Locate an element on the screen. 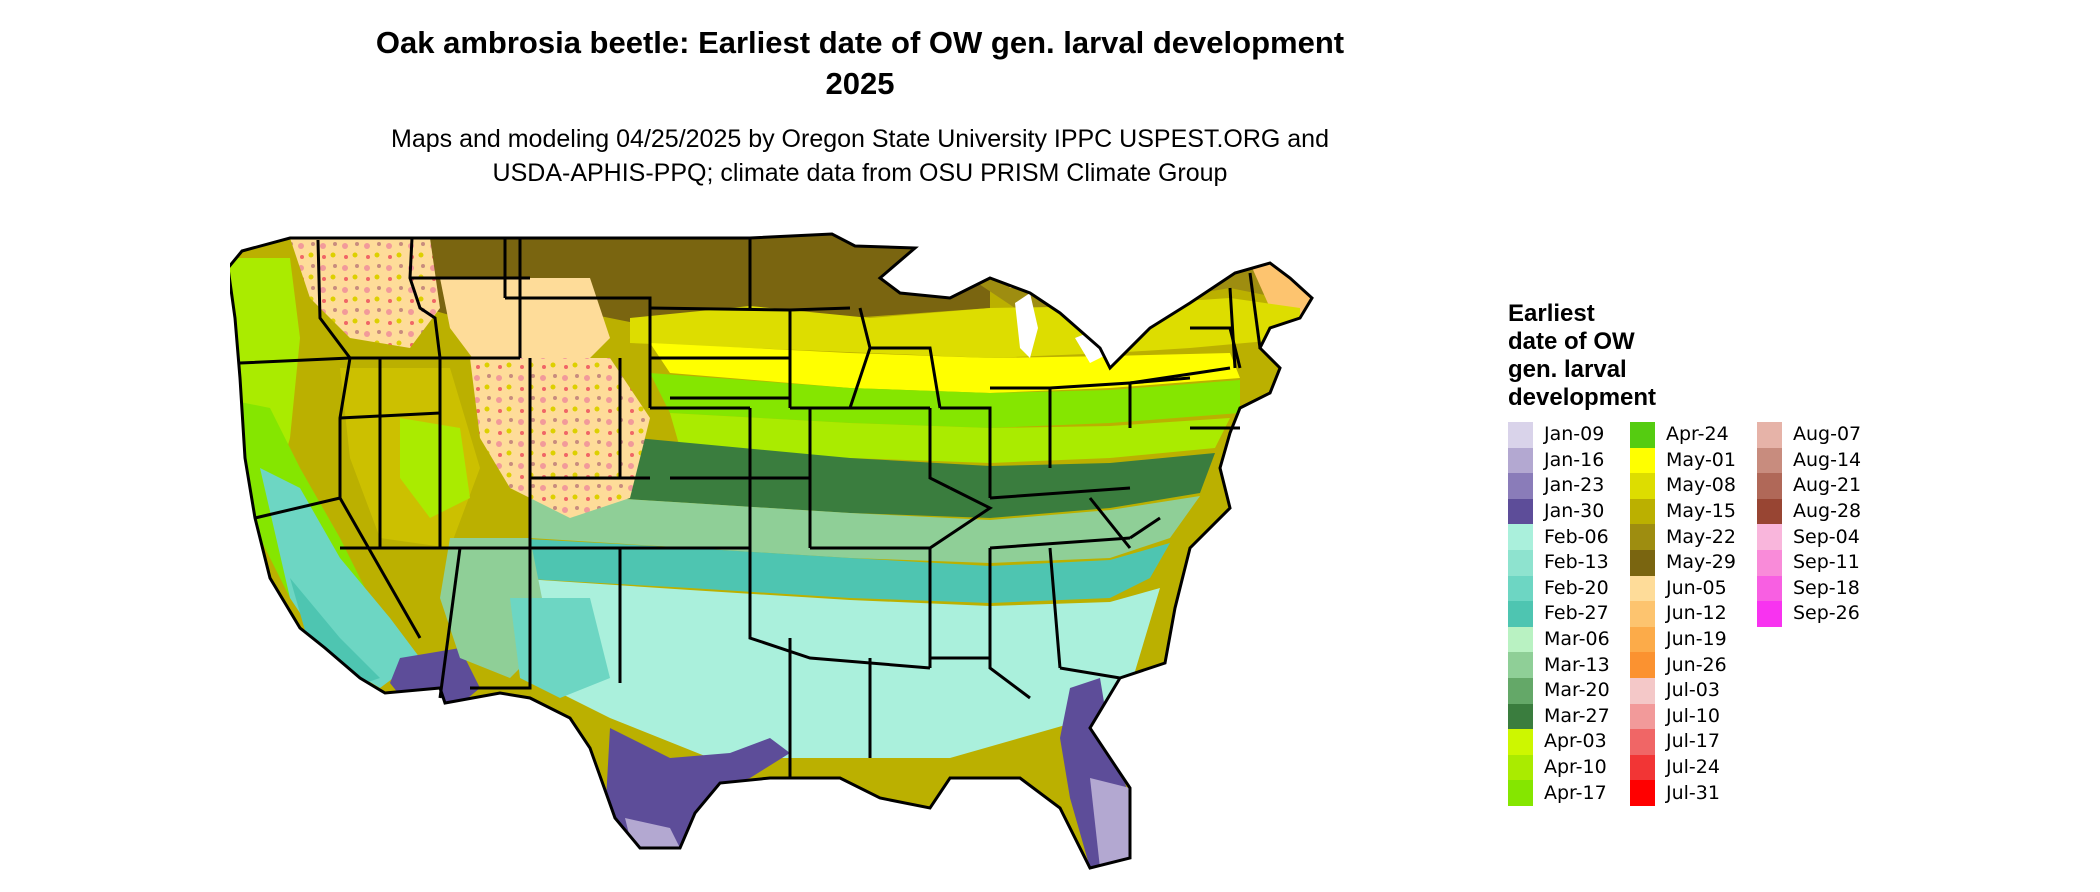  legend-item: Aug-28 is located at coordinates (1809, 511).